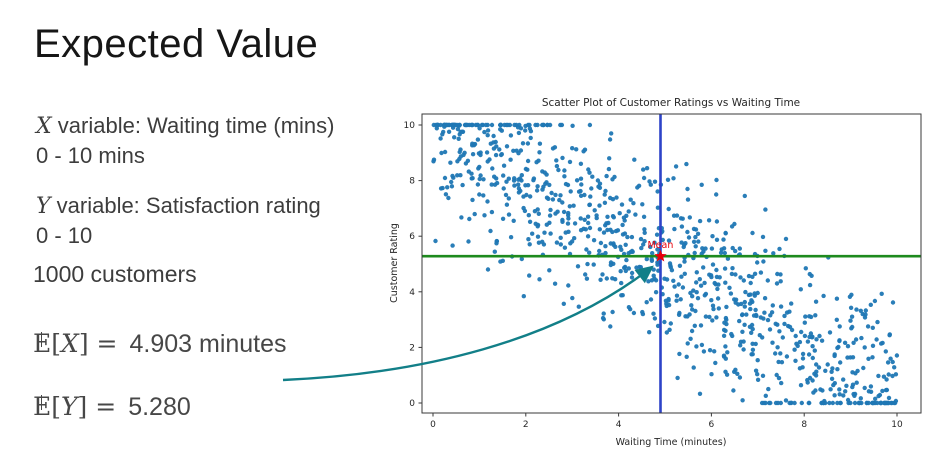 Image resolution: width=944 pixels, height=467 pixels. Describe the element at coordinates (176, 44) in the screenshot. I see `page-title: Expected Value` at that location.